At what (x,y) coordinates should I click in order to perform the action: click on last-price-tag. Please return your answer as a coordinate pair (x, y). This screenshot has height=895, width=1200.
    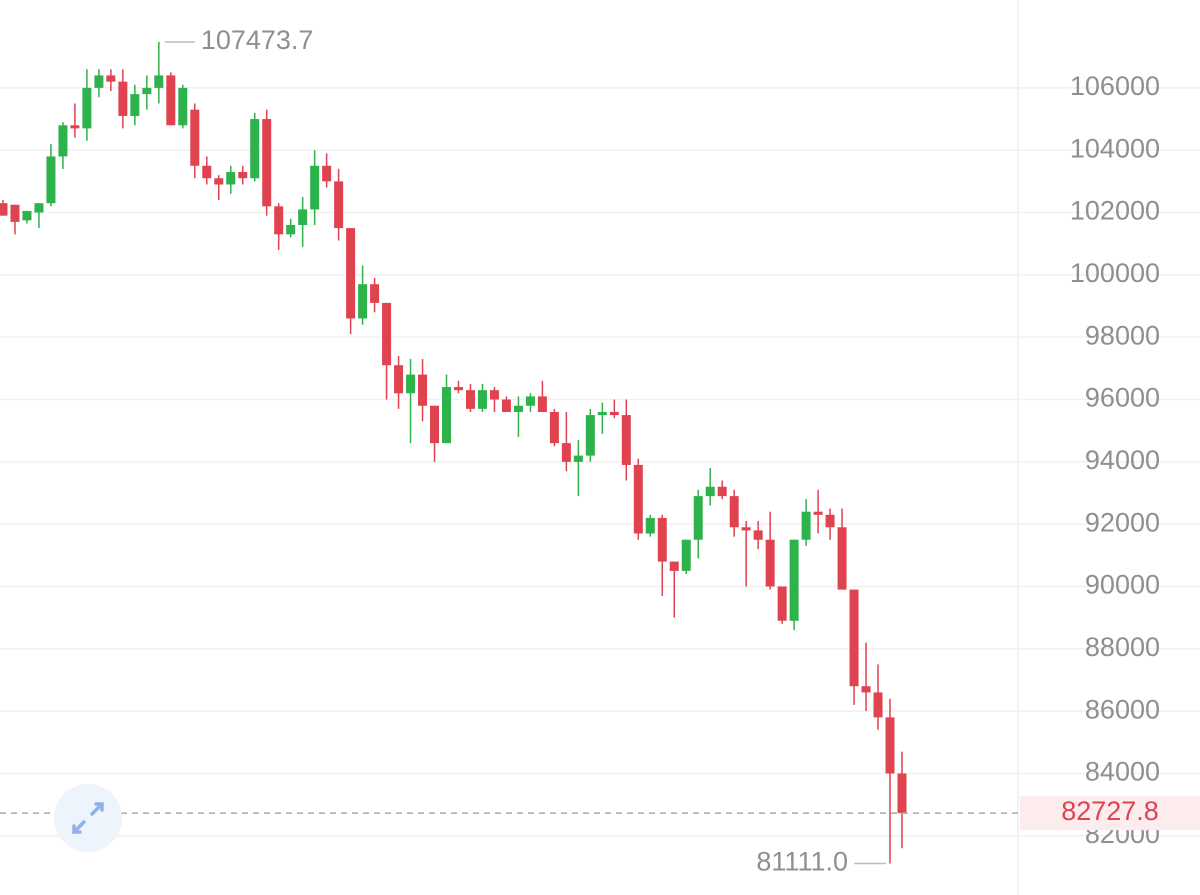
    Looking at the image, I should click on (1110, 813).